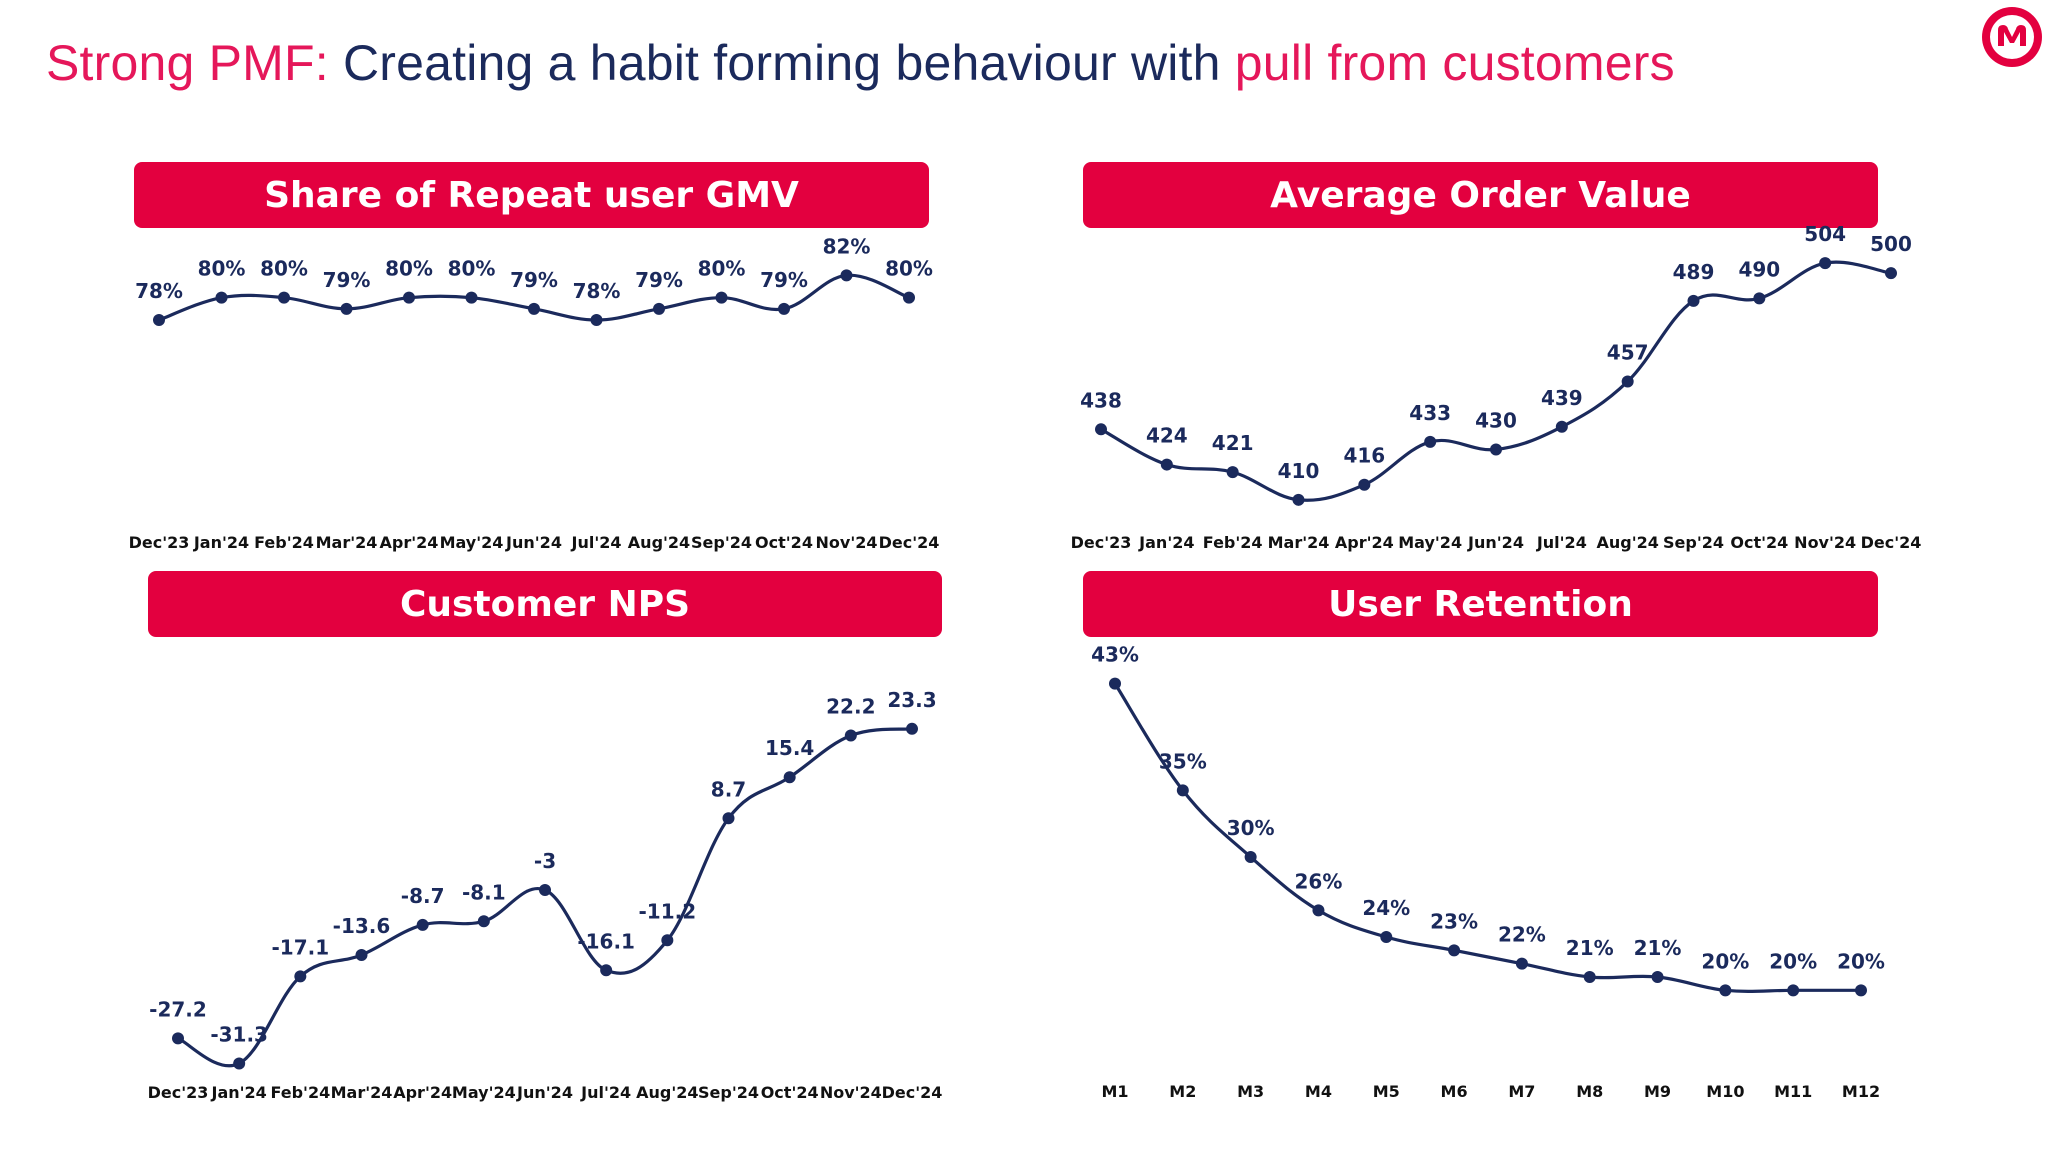 The width and height of the screenshot is (2048, 1152). What do you see at coordinates (1386, 908) in the screenshot?
I see `retention-data-label: 24%` at bounding box center [1386, 908].